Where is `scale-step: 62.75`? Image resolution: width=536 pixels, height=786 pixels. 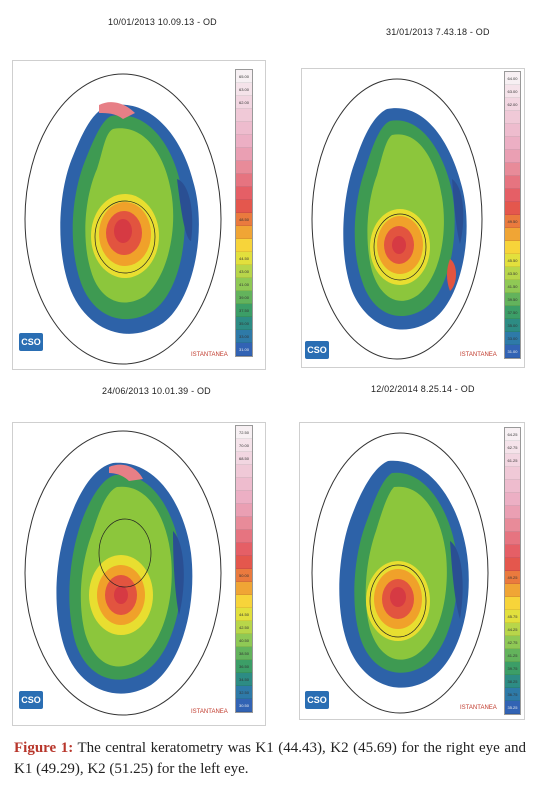 scale-step: 62.75 is located at coordinates (512, 447).